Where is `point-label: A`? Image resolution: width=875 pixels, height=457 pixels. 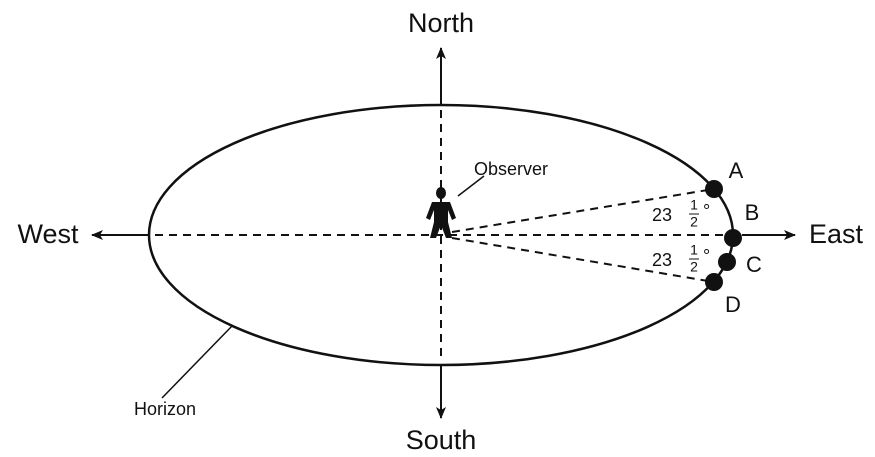 point-label: A is located at coordinates (736, 170).